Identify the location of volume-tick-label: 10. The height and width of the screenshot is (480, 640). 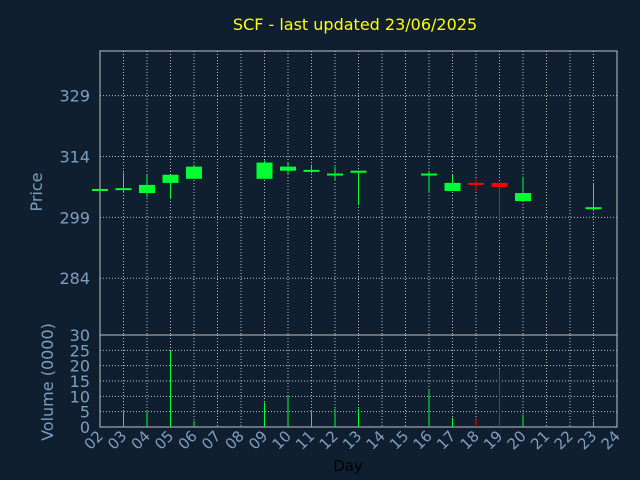
(80, 396).